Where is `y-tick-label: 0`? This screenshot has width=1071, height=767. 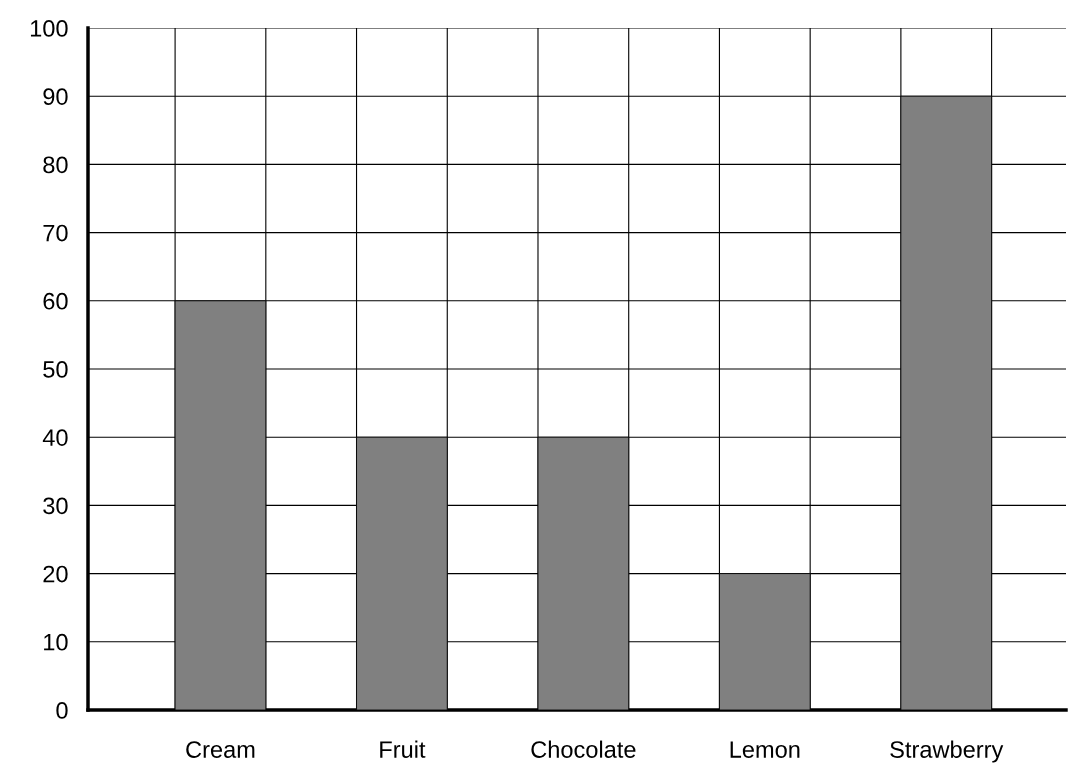 y-tick-label: 0 is located at coordinates (62, 710).